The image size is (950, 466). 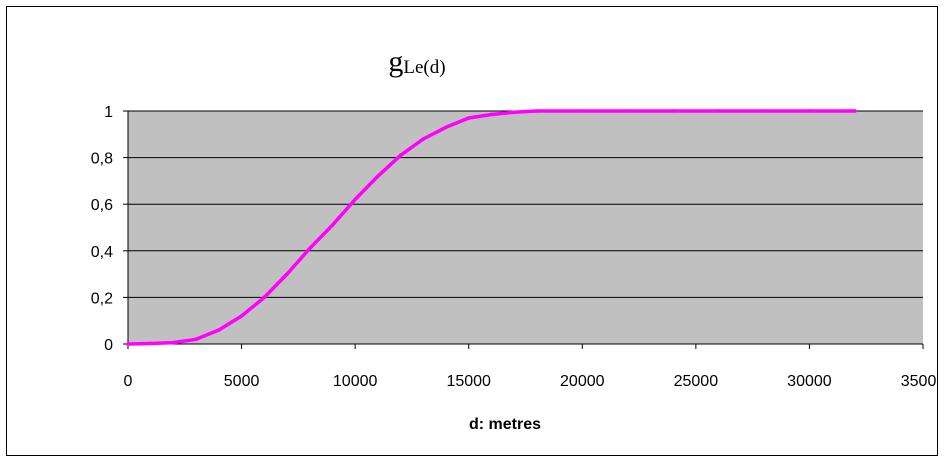 I want to click on chart-title: gLe(d), so click(x=416, y=61).